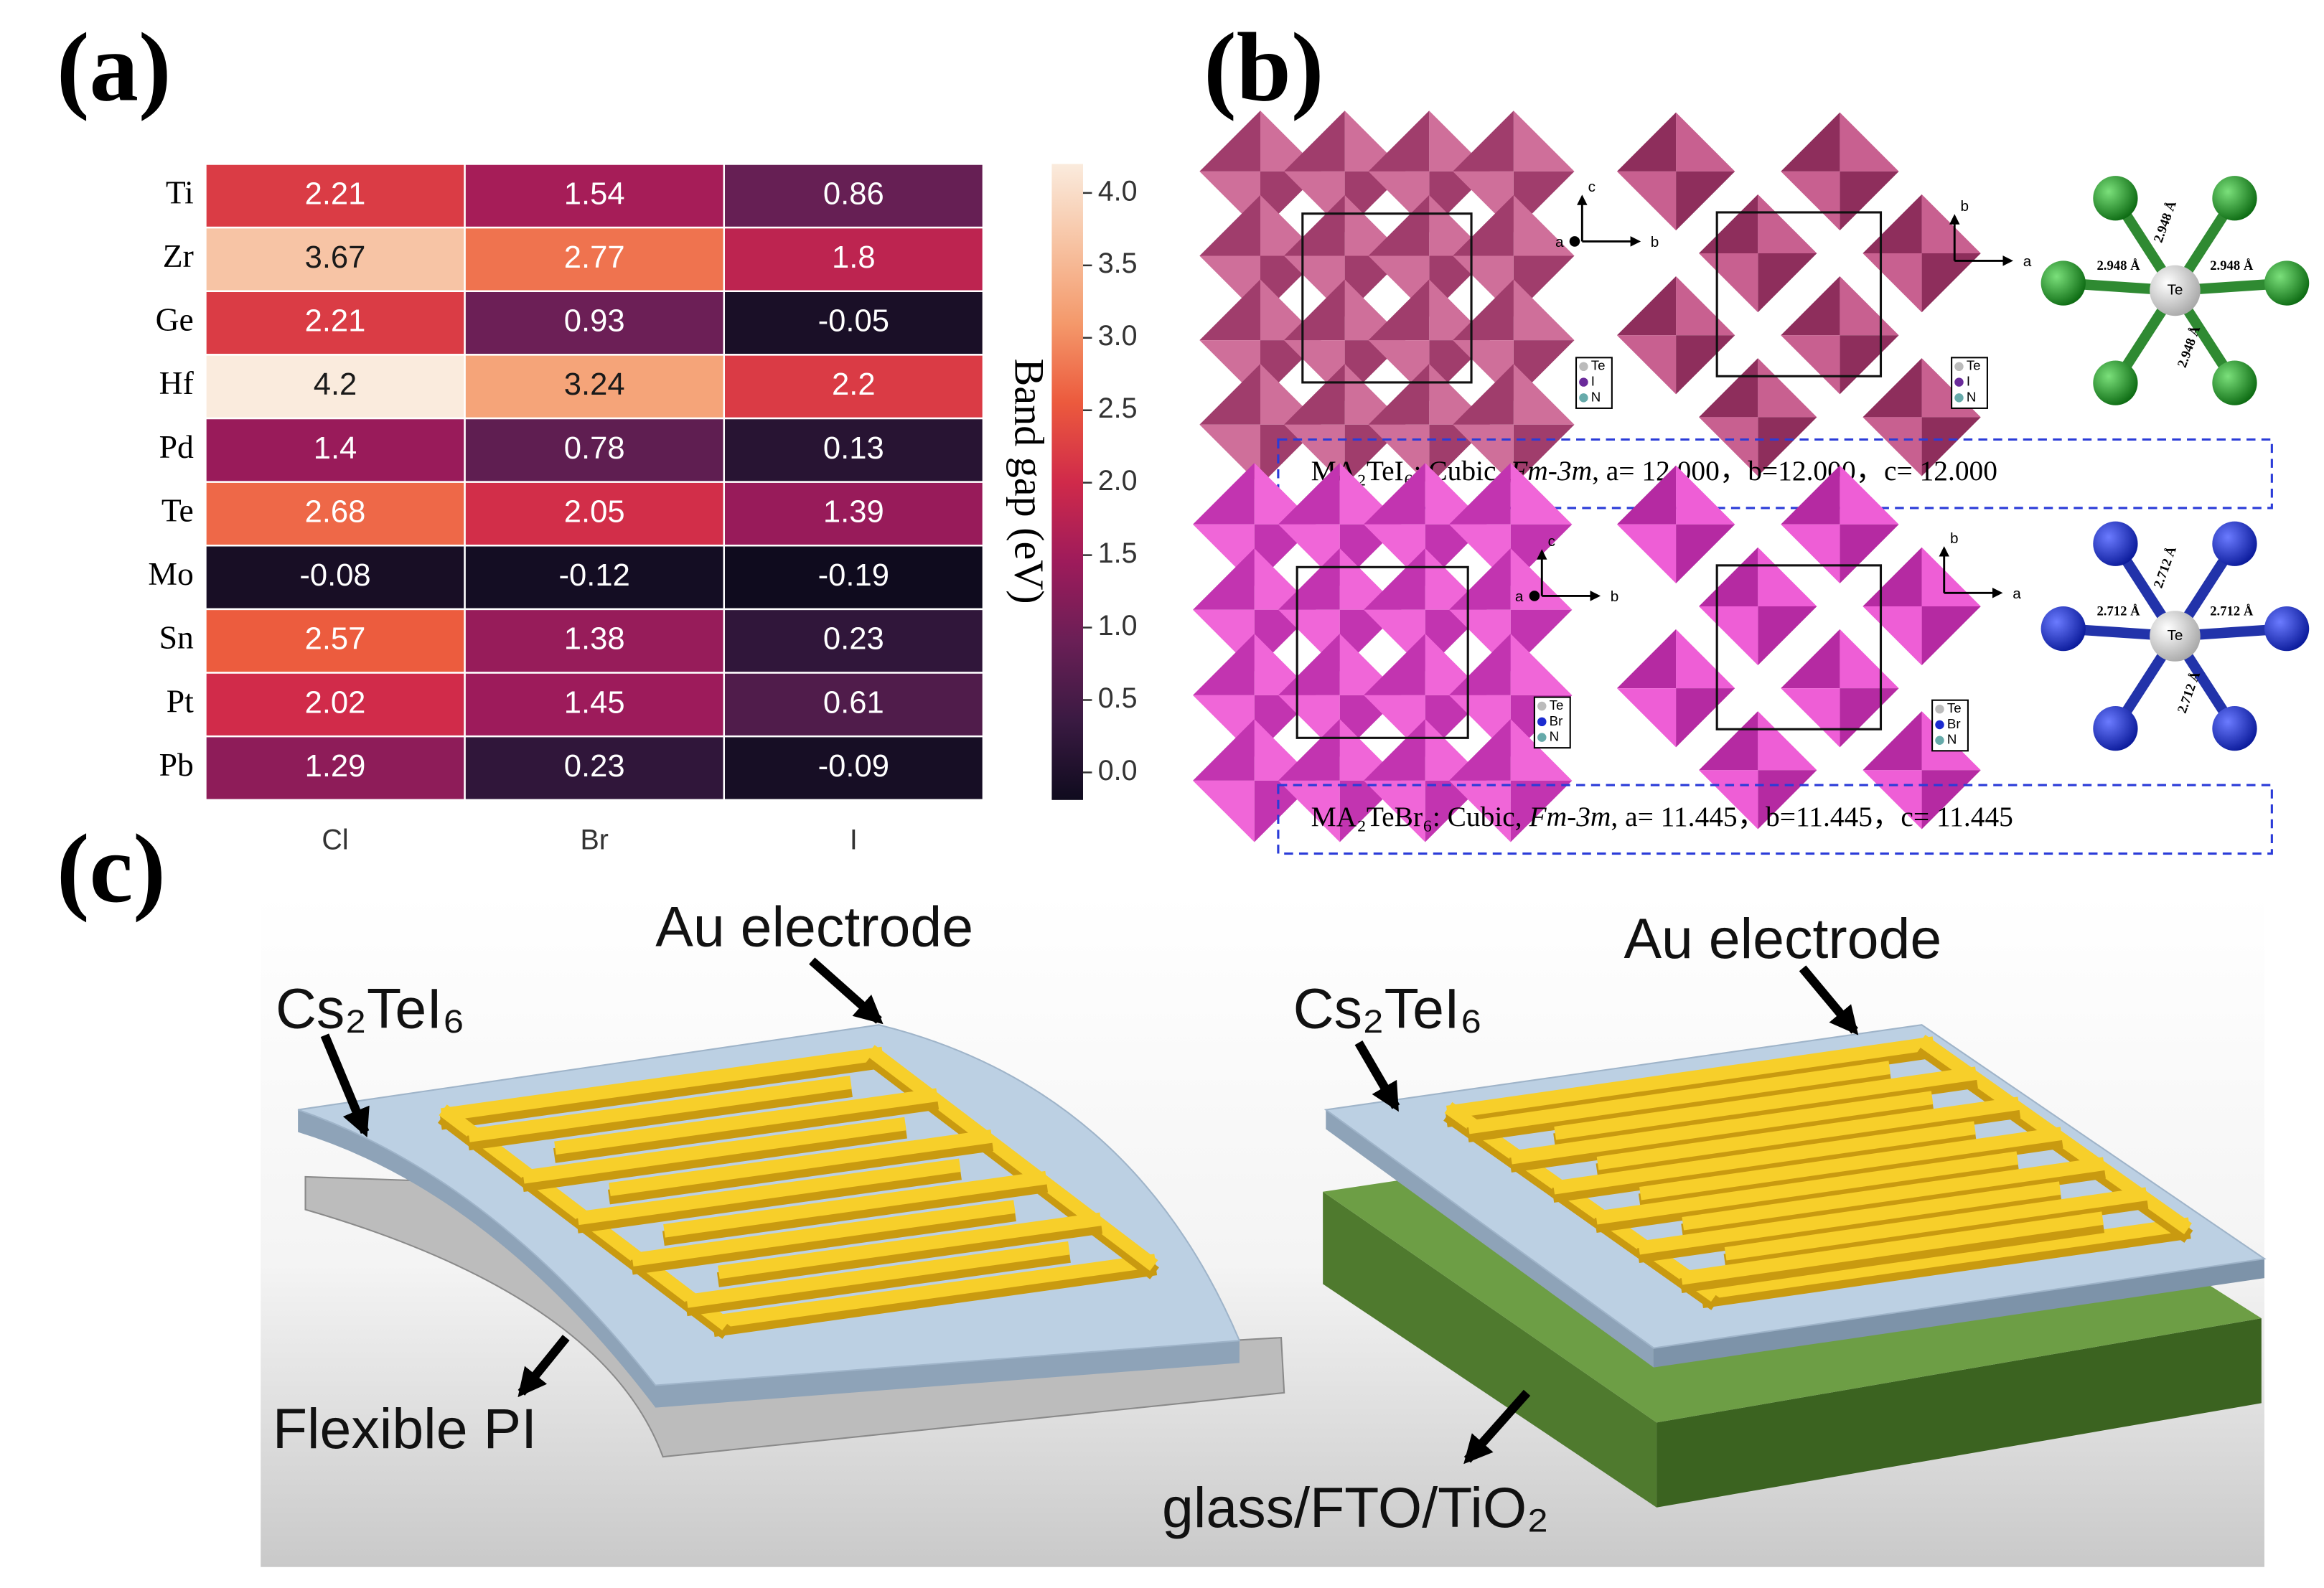  Describe the element at coordinates (1355, 1508) in the screenshot. I see `device-label: glass/FTO/TiO₂` at that location.